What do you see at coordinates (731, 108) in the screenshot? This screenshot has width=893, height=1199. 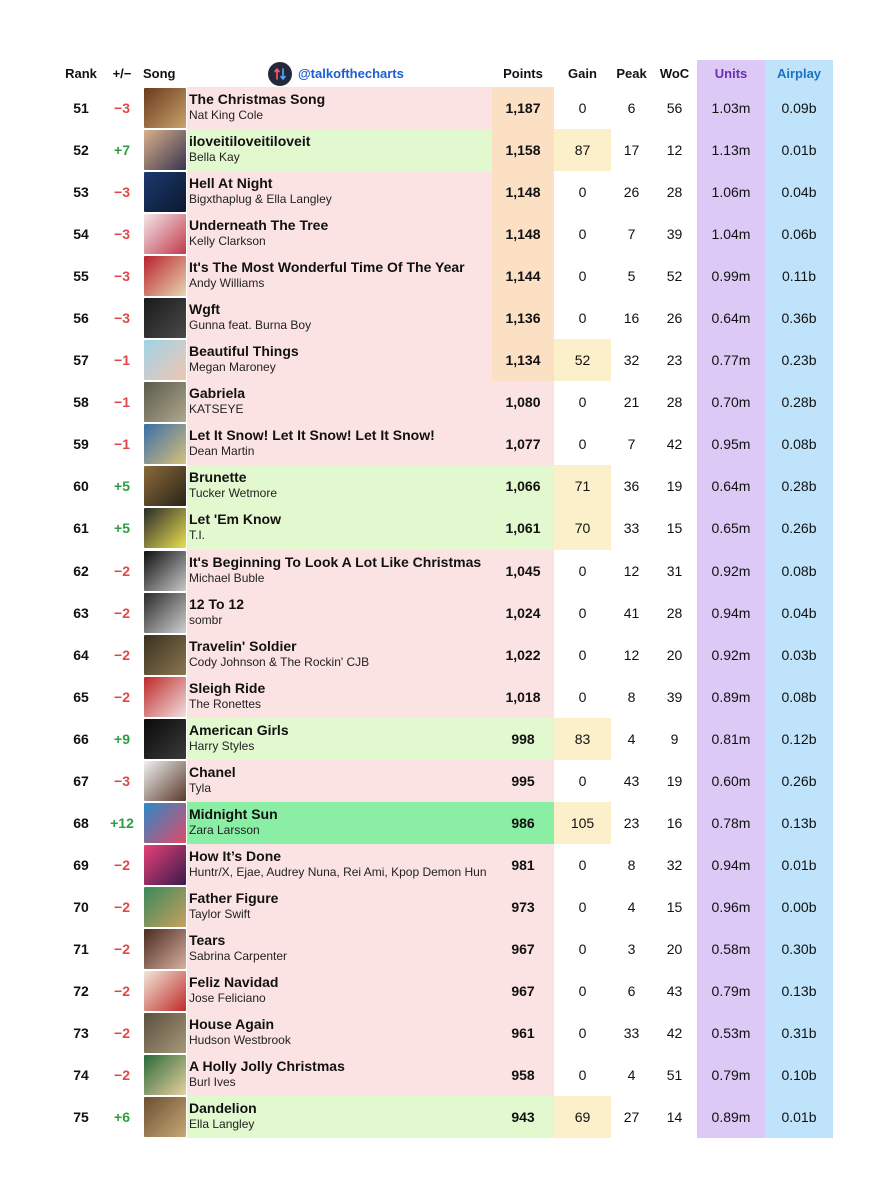 I see `units-cell: 1.03m` at bounding box center [731, 108].